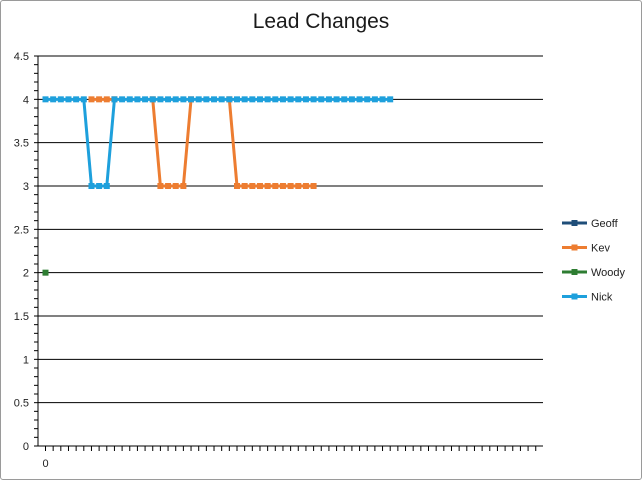 This screenshot has width=642, height=480. Describe the element at coordinates (218, 142) in the screenshot. I see `series-line-nick` at that location.